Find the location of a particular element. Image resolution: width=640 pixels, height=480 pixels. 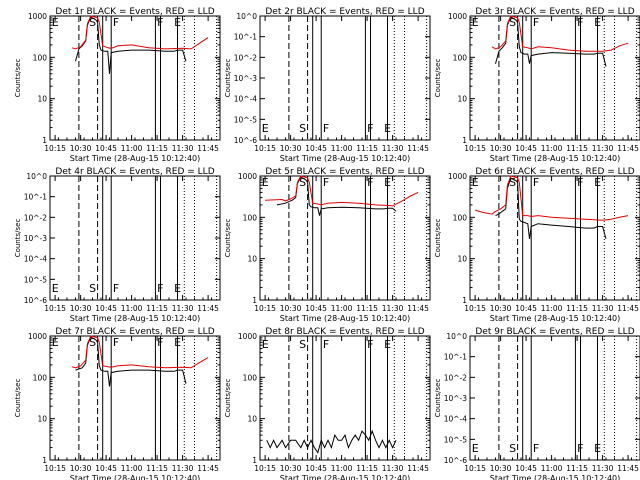

y-tick-label: 10^0 is located at coordinates (456, 336).